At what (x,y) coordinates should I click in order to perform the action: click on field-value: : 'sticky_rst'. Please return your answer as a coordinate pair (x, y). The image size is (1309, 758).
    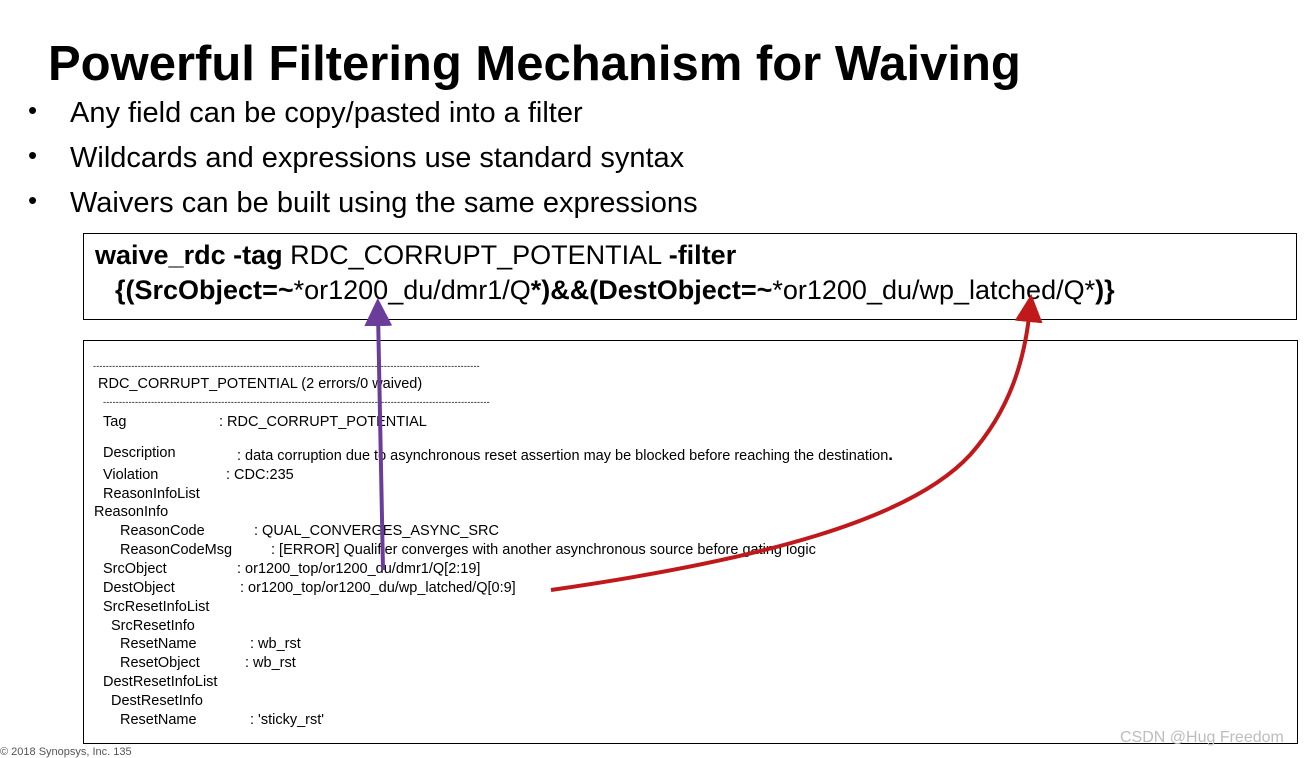
    Looking at the image, I should click on (287, 720).